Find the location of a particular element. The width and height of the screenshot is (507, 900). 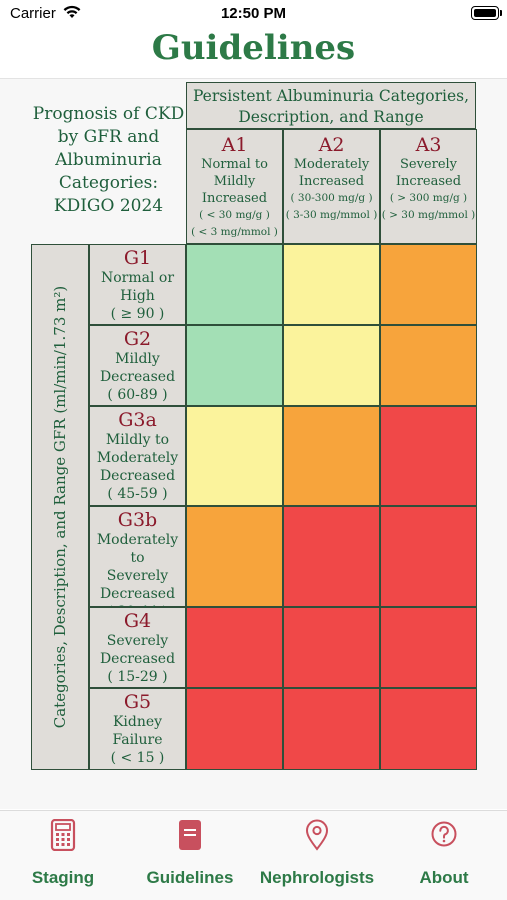

row-desc: Mildly to is located at coordinates (137, 440).